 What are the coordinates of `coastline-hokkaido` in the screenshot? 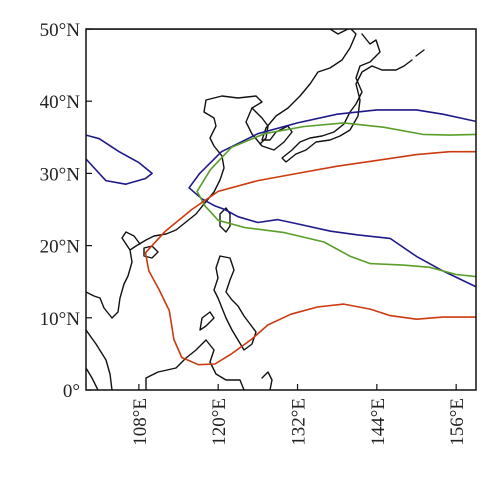 It's located at (392, 65).